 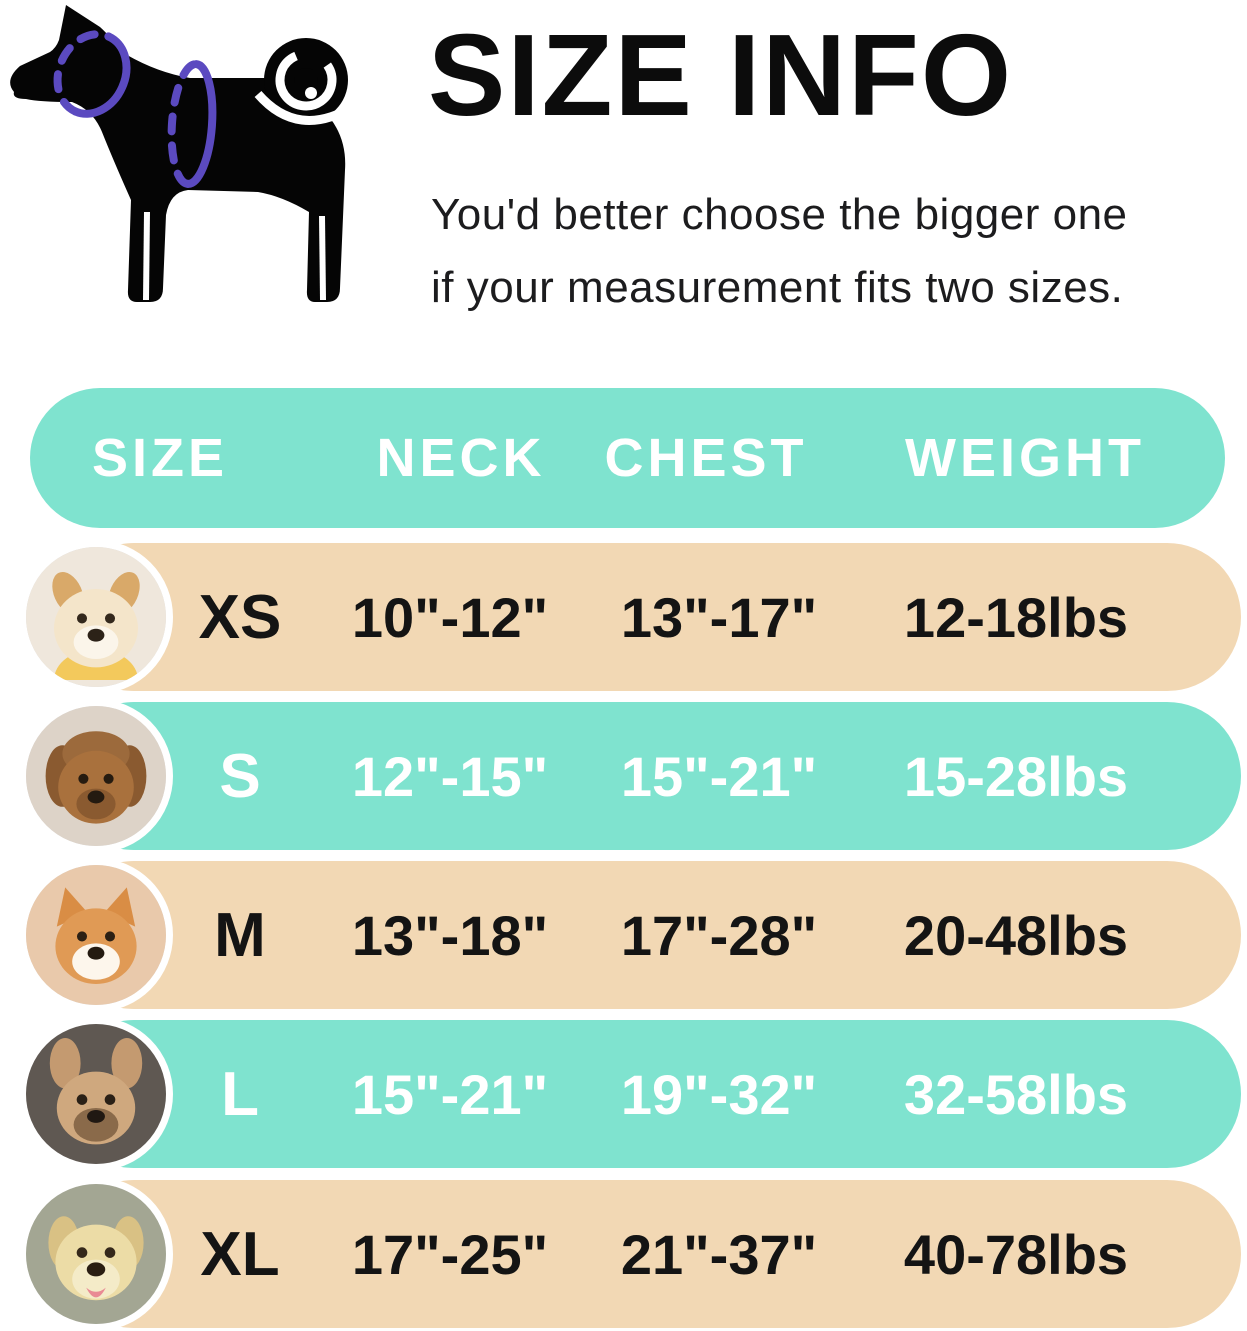 What do you see at coordinates (777, 287) in the screenshot?
I see `subtitle-line-2: if your measurement fits two sizes.` at bounding box center [777, 287].